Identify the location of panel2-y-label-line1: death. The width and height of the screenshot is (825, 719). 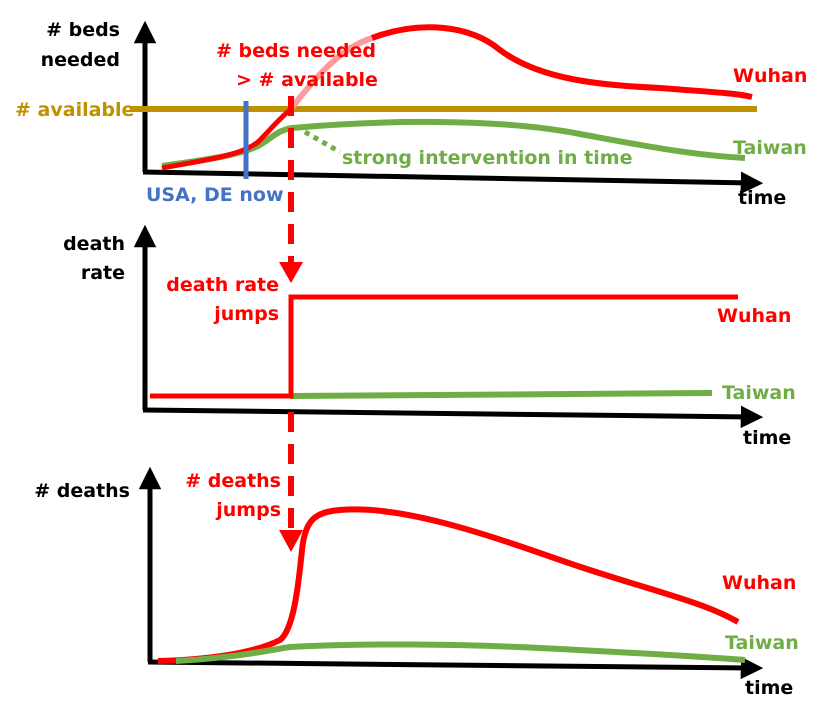
(94, 244).